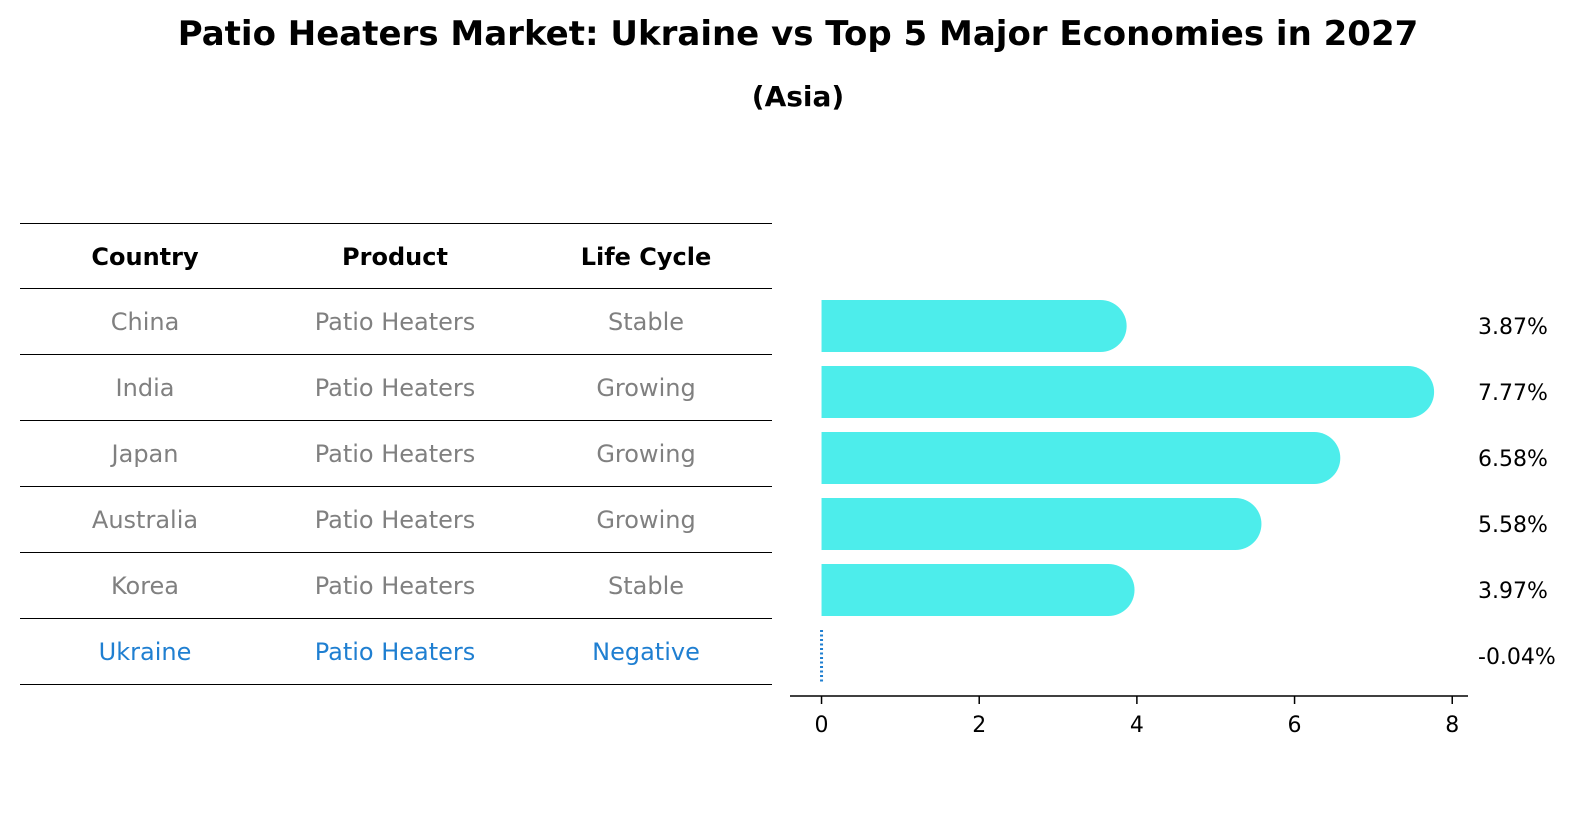 The height and width of the screenshot is (823, 1596). What do you see at coordinates (1513, 327) in the screenshot?
I see `value-label-china: 3.87%` at bounding box center [1513, 327].